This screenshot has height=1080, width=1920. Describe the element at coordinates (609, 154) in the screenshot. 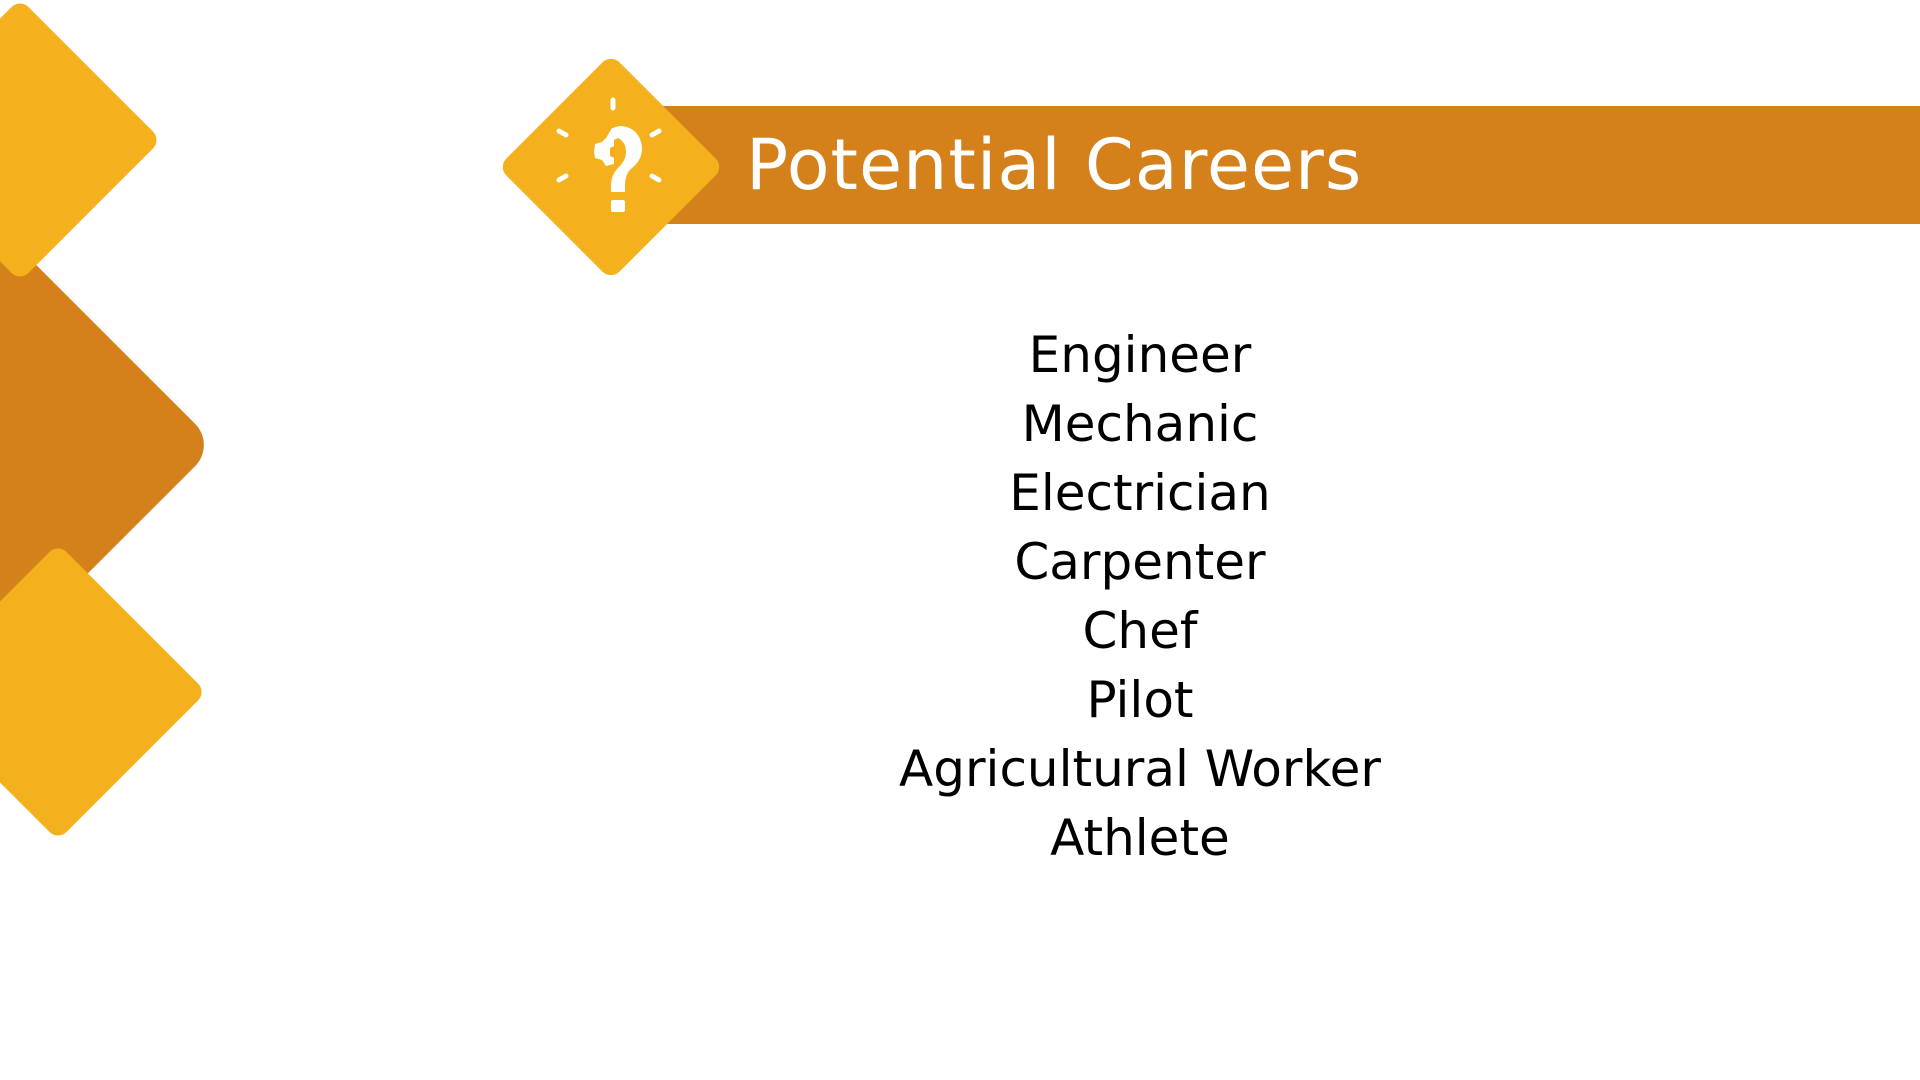

I see `lightbulb-gear-icon` at that location.